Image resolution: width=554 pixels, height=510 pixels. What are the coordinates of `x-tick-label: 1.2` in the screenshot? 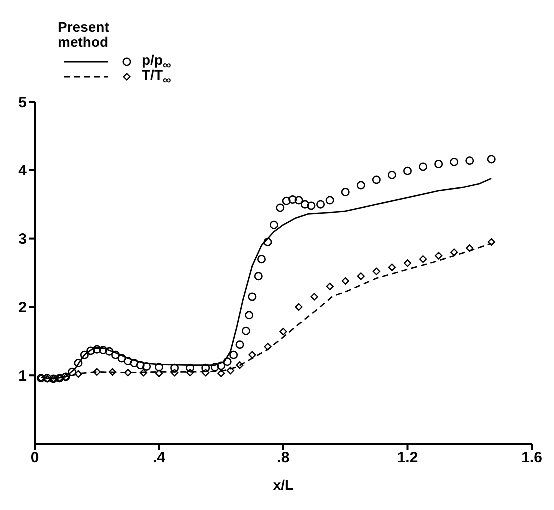 It's located at (407, 458).